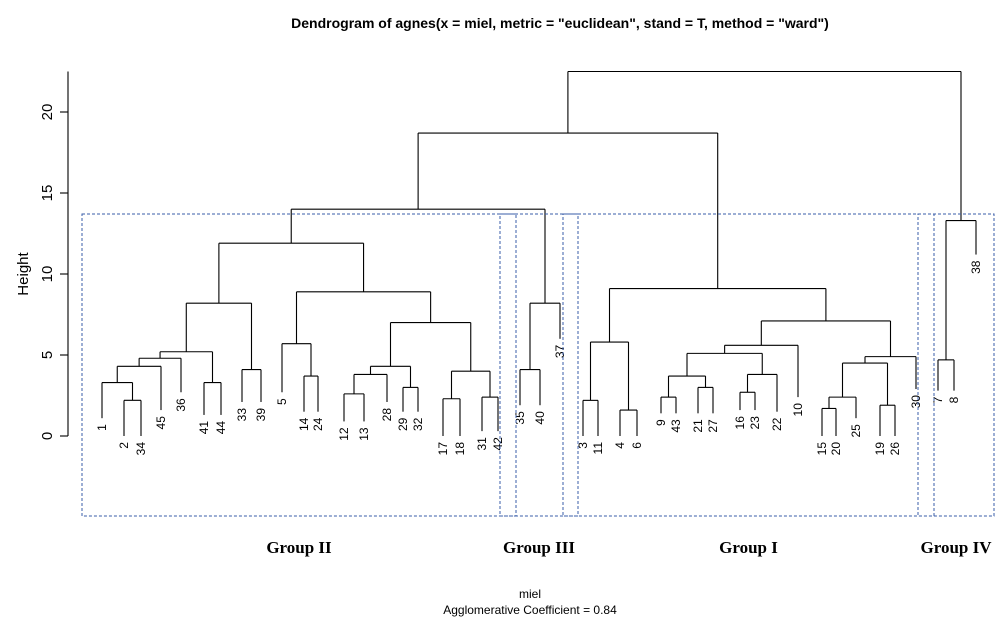  Describe the element at coordinates (916, 402) in the screenshot. I see `leaf-label-30: 30` at that location.